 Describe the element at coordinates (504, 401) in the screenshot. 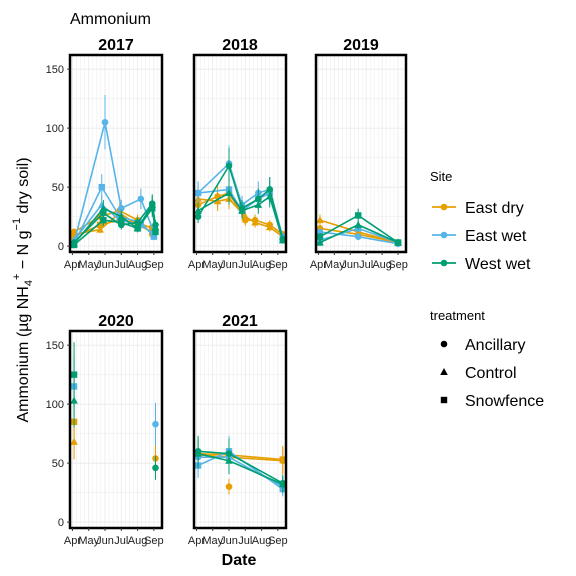

I see `legend-treatment-label: Snowfence` at that location.